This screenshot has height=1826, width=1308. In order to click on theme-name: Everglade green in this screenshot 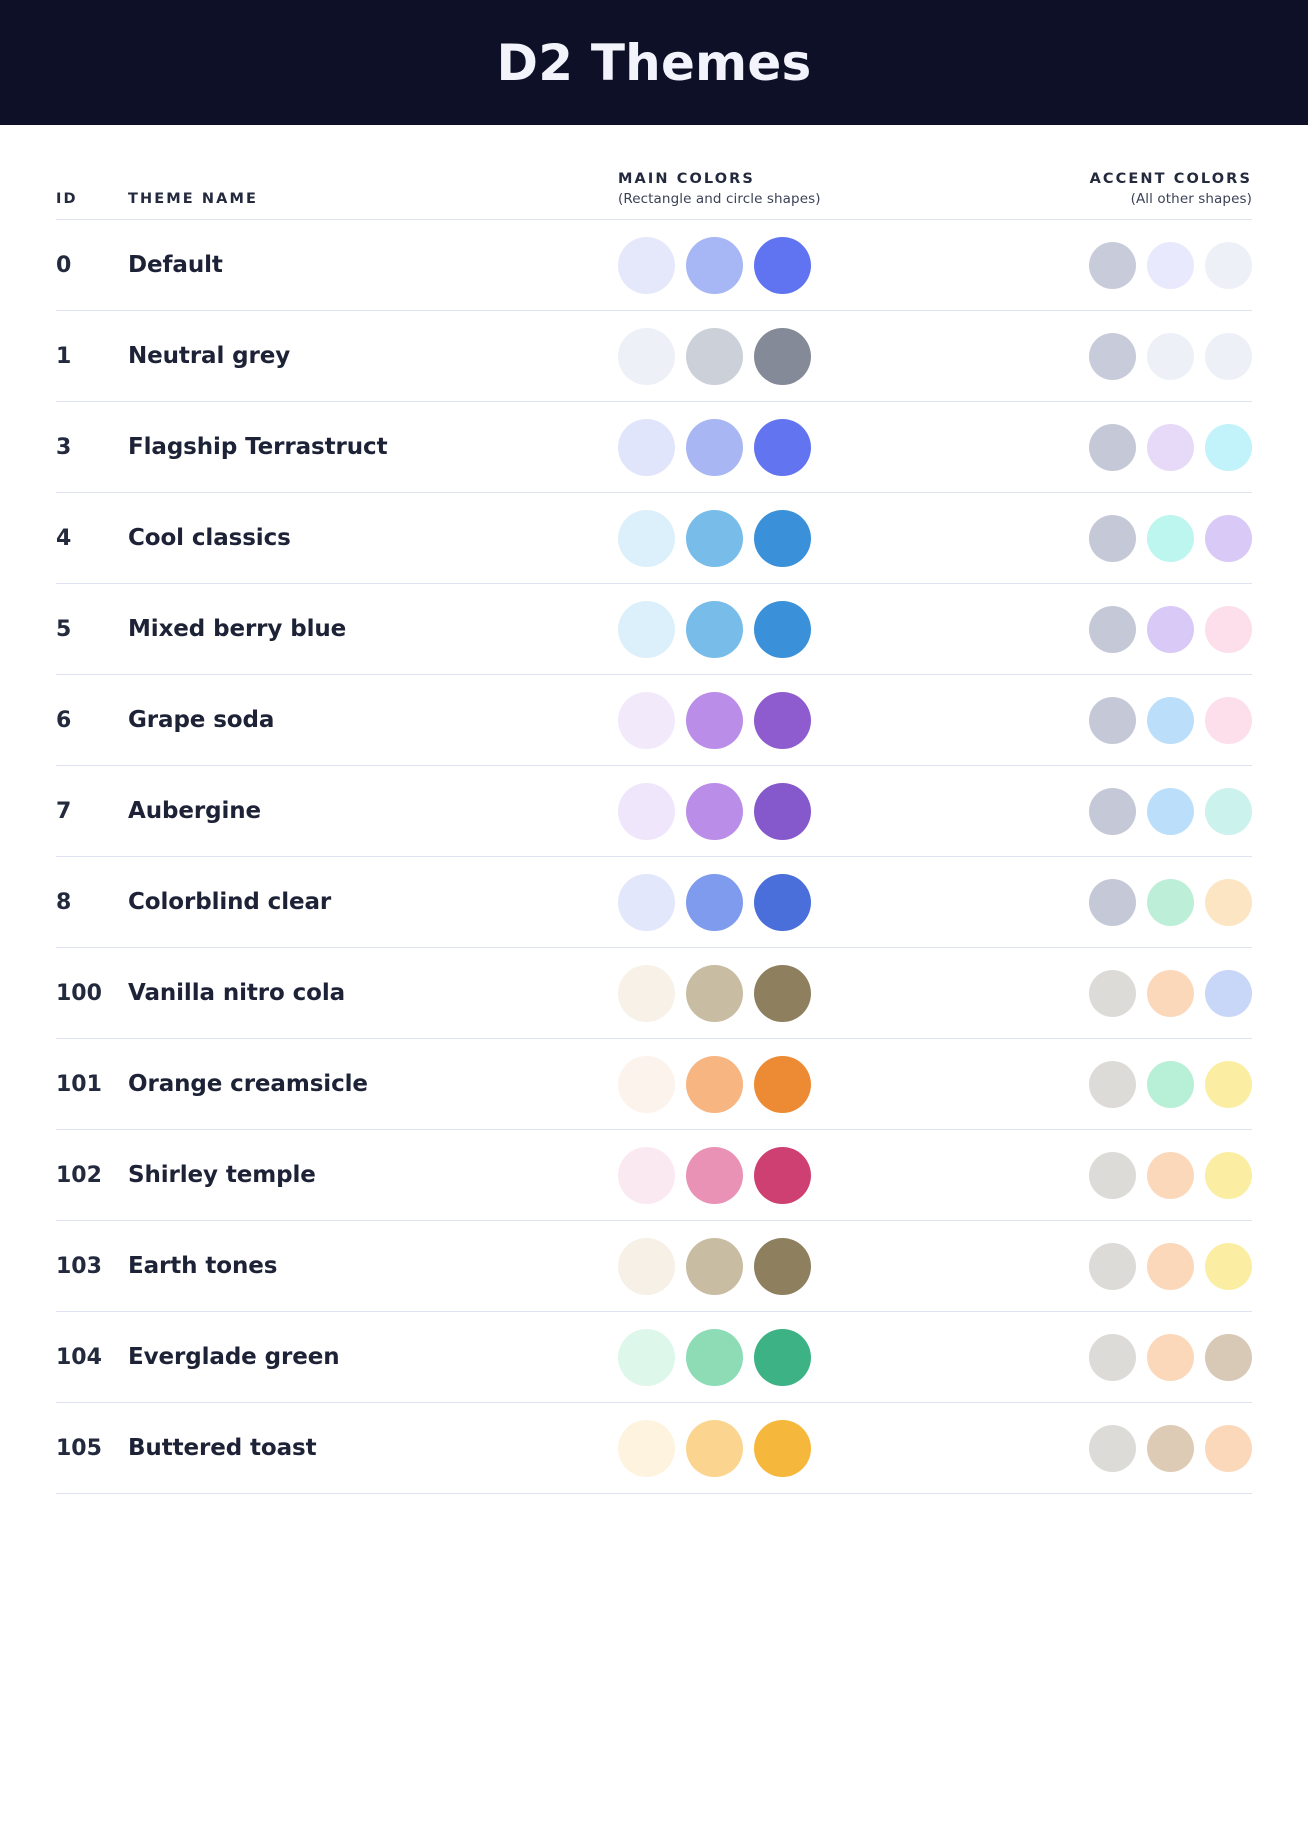, I will do `click(234, 1357)`.